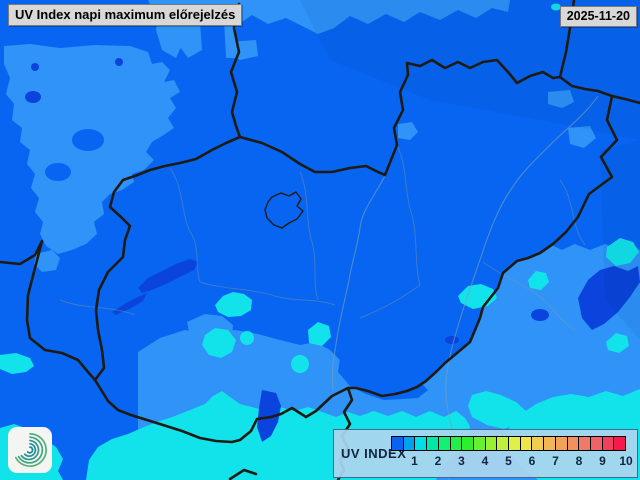 The image size is (640, 480). I want to click on uv-color-scale, so click(508, 443).